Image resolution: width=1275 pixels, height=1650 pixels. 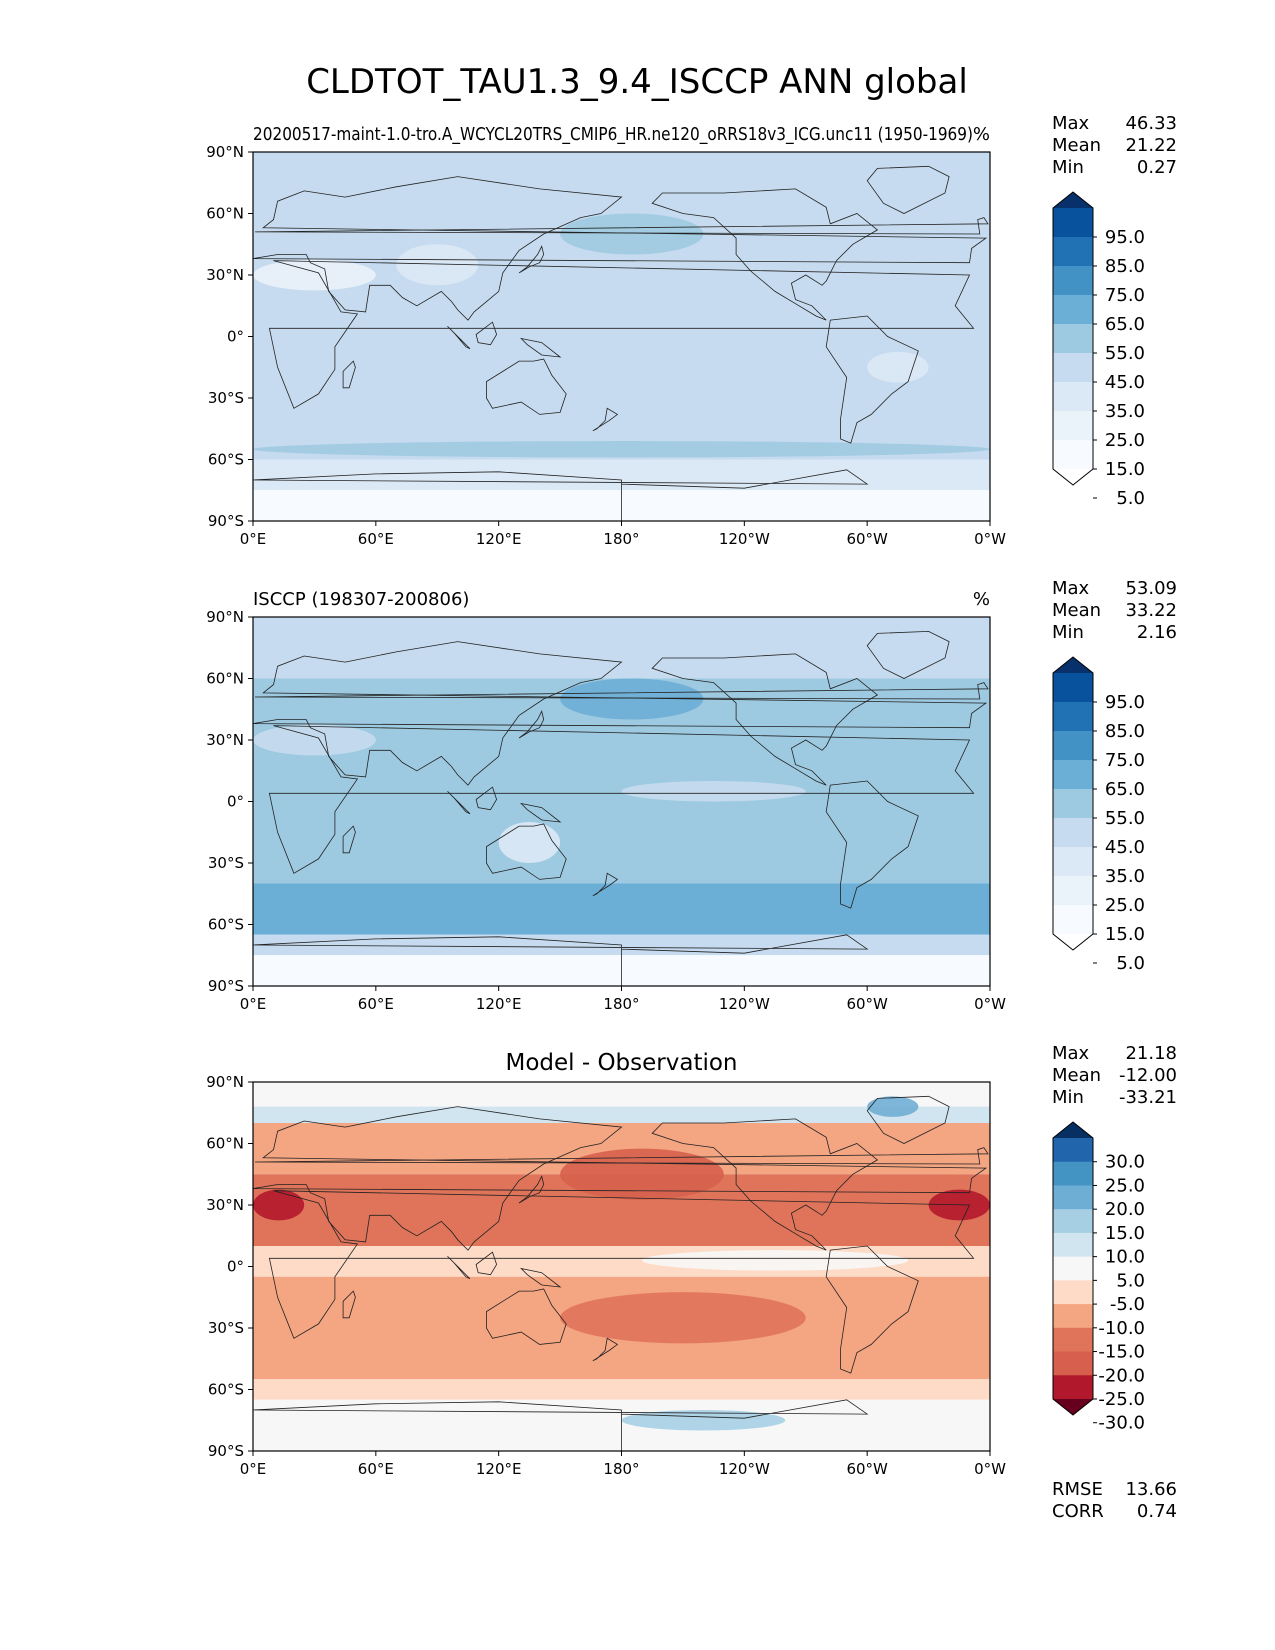 What do you see at coordinates (226, 1451) in the screenshot?
I see `y-tick-label: 90°S` at bounding box center [226, 1451].